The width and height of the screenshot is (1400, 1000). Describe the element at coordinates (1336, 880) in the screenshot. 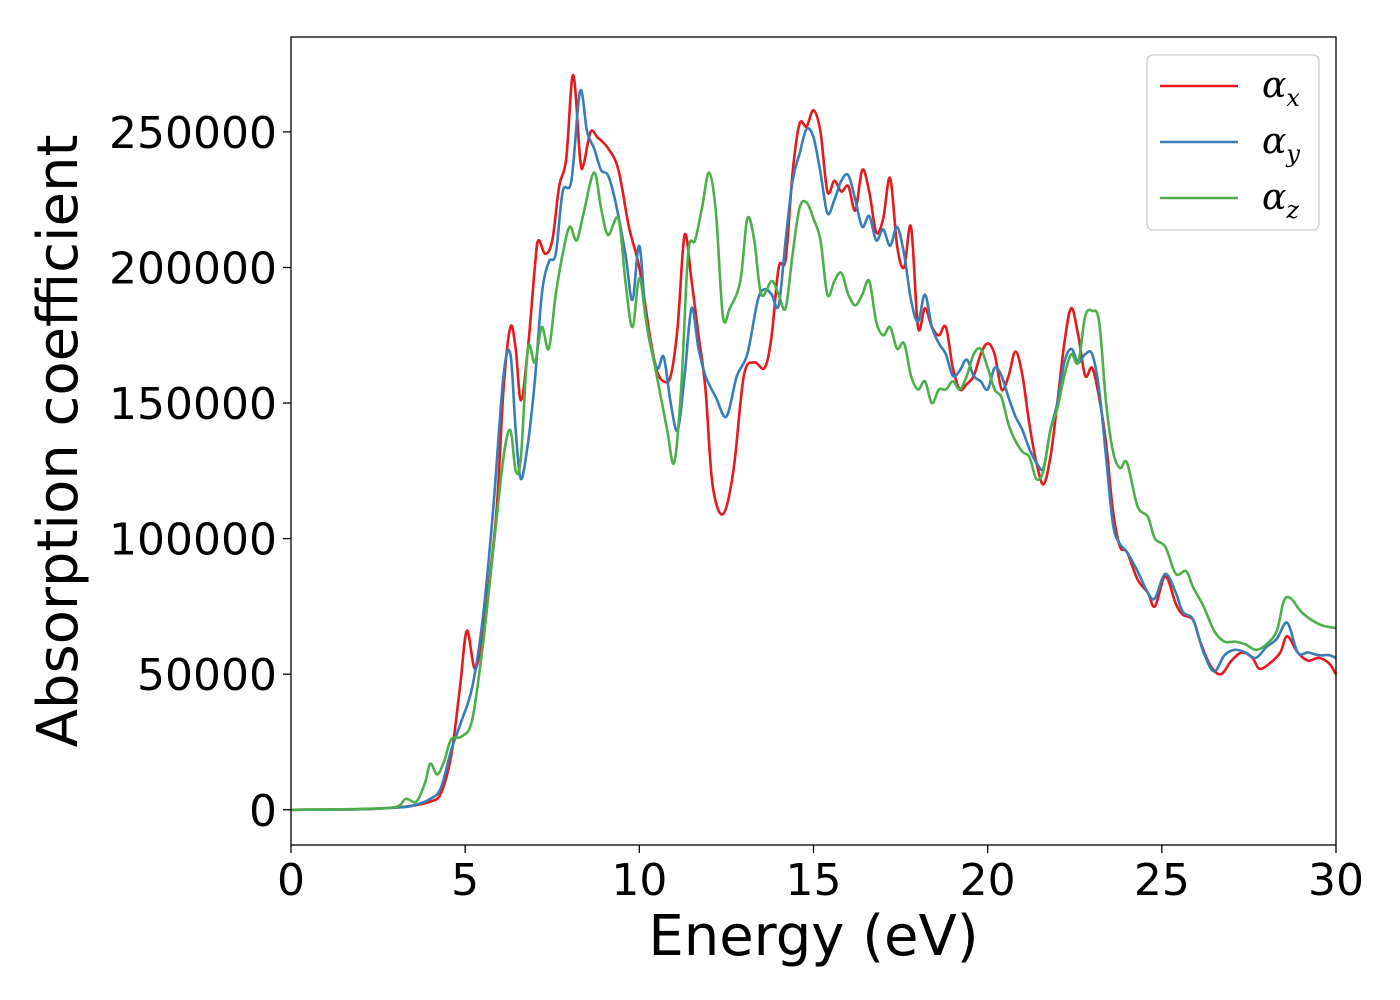

I see `x-tick-label: 30` at that location.